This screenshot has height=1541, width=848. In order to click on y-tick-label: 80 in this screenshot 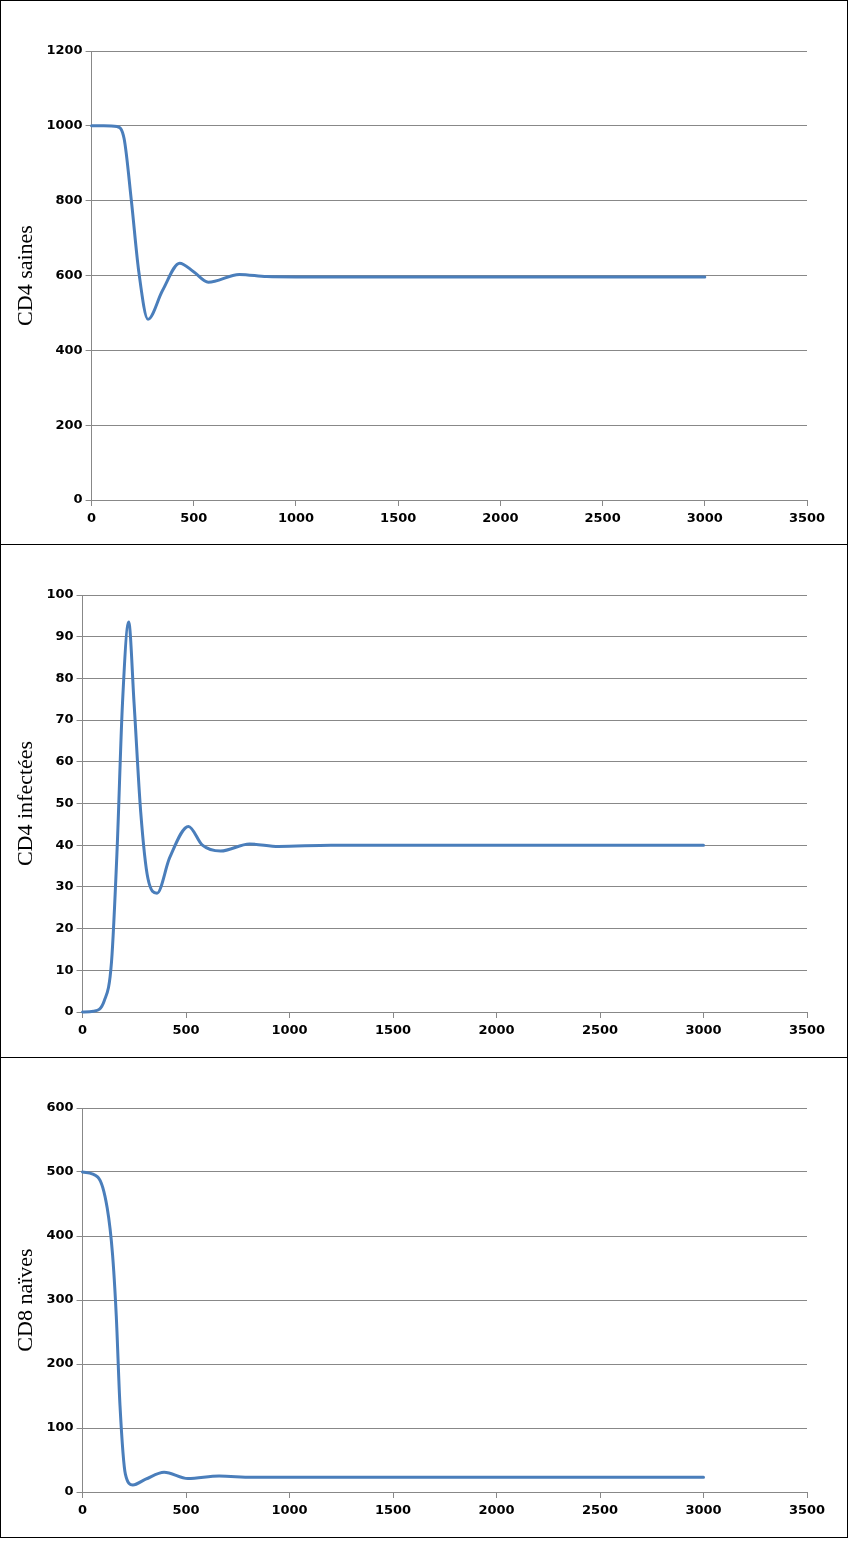, I will do `click(64, 677)`.